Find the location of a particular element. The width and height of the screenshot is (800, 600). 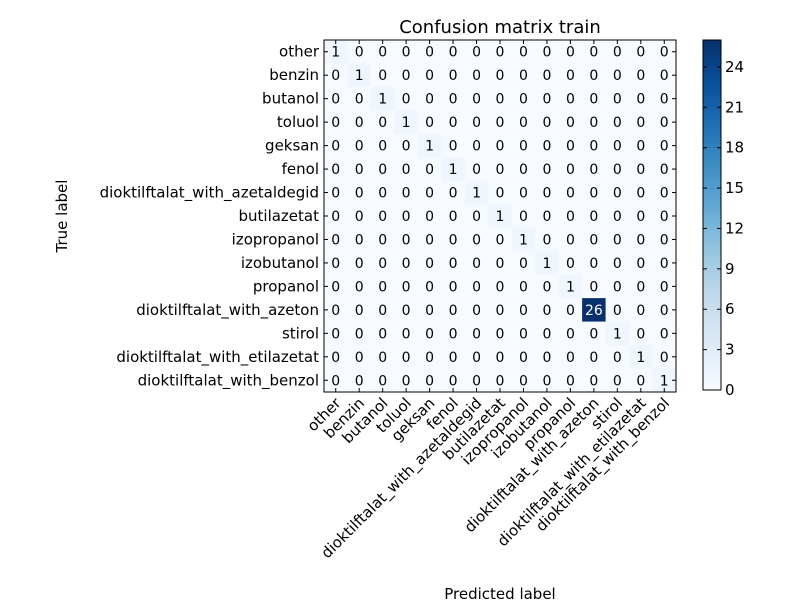

y-tick-label: izobutanol is located at coordinates (280, 263).